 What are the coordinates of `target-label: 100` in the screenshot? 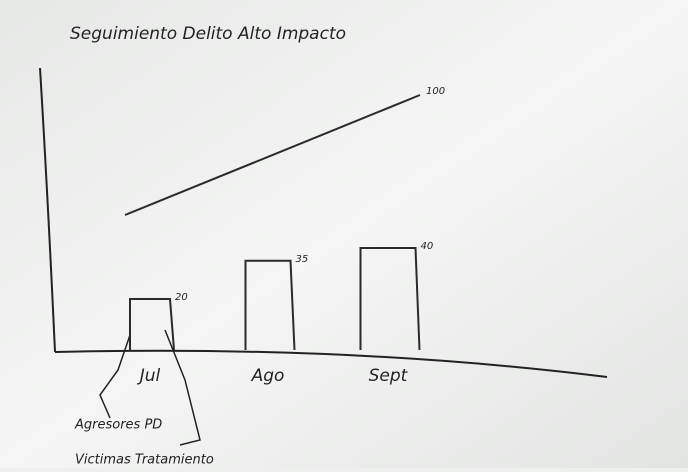 It's located at (435, 91).